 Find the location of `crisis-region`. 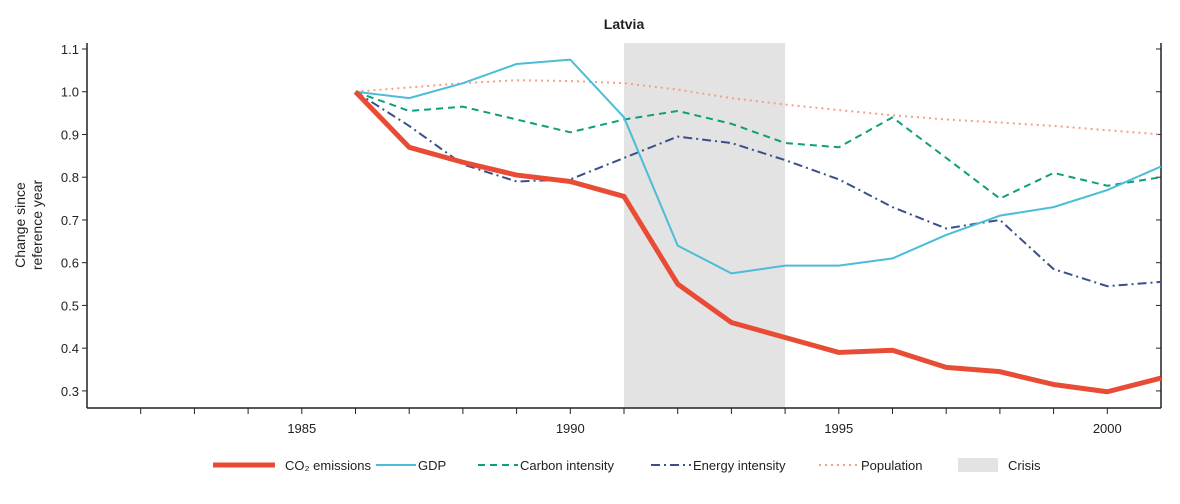

crisis-region is located at coordinates (705, 225).